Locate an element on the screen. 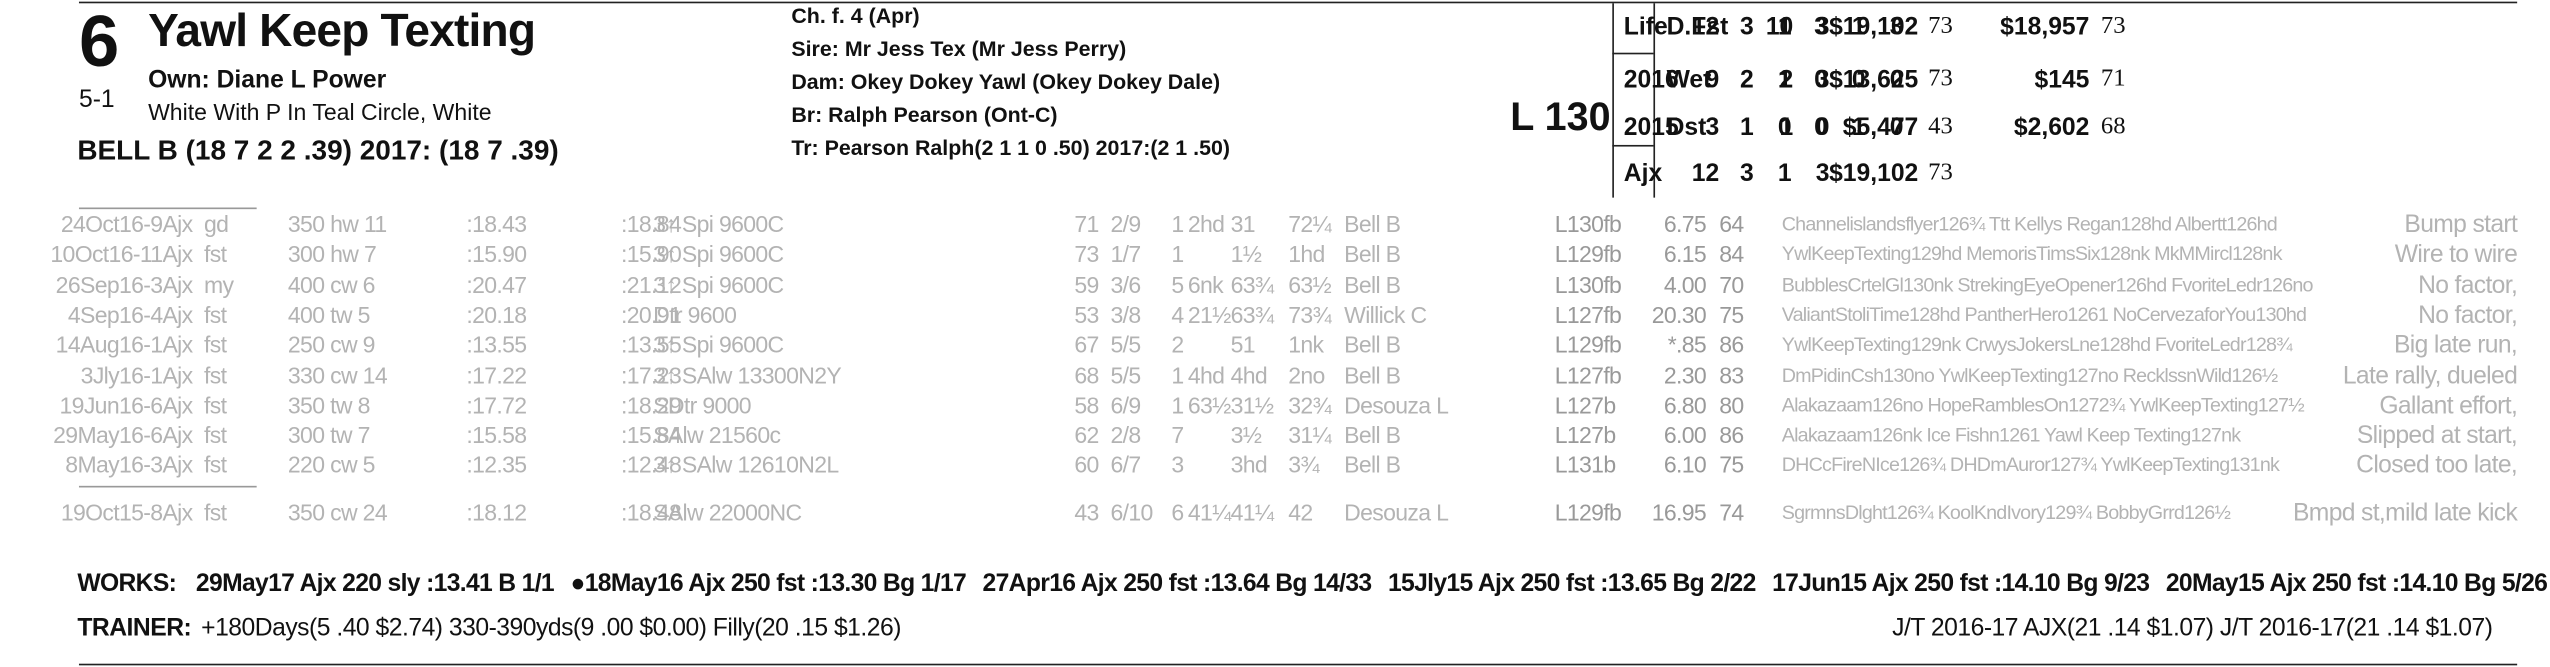 The height and width of the screenshot is (667, 2550). pp-race: SAlw 22000NC is located at coordinates (727, 512).